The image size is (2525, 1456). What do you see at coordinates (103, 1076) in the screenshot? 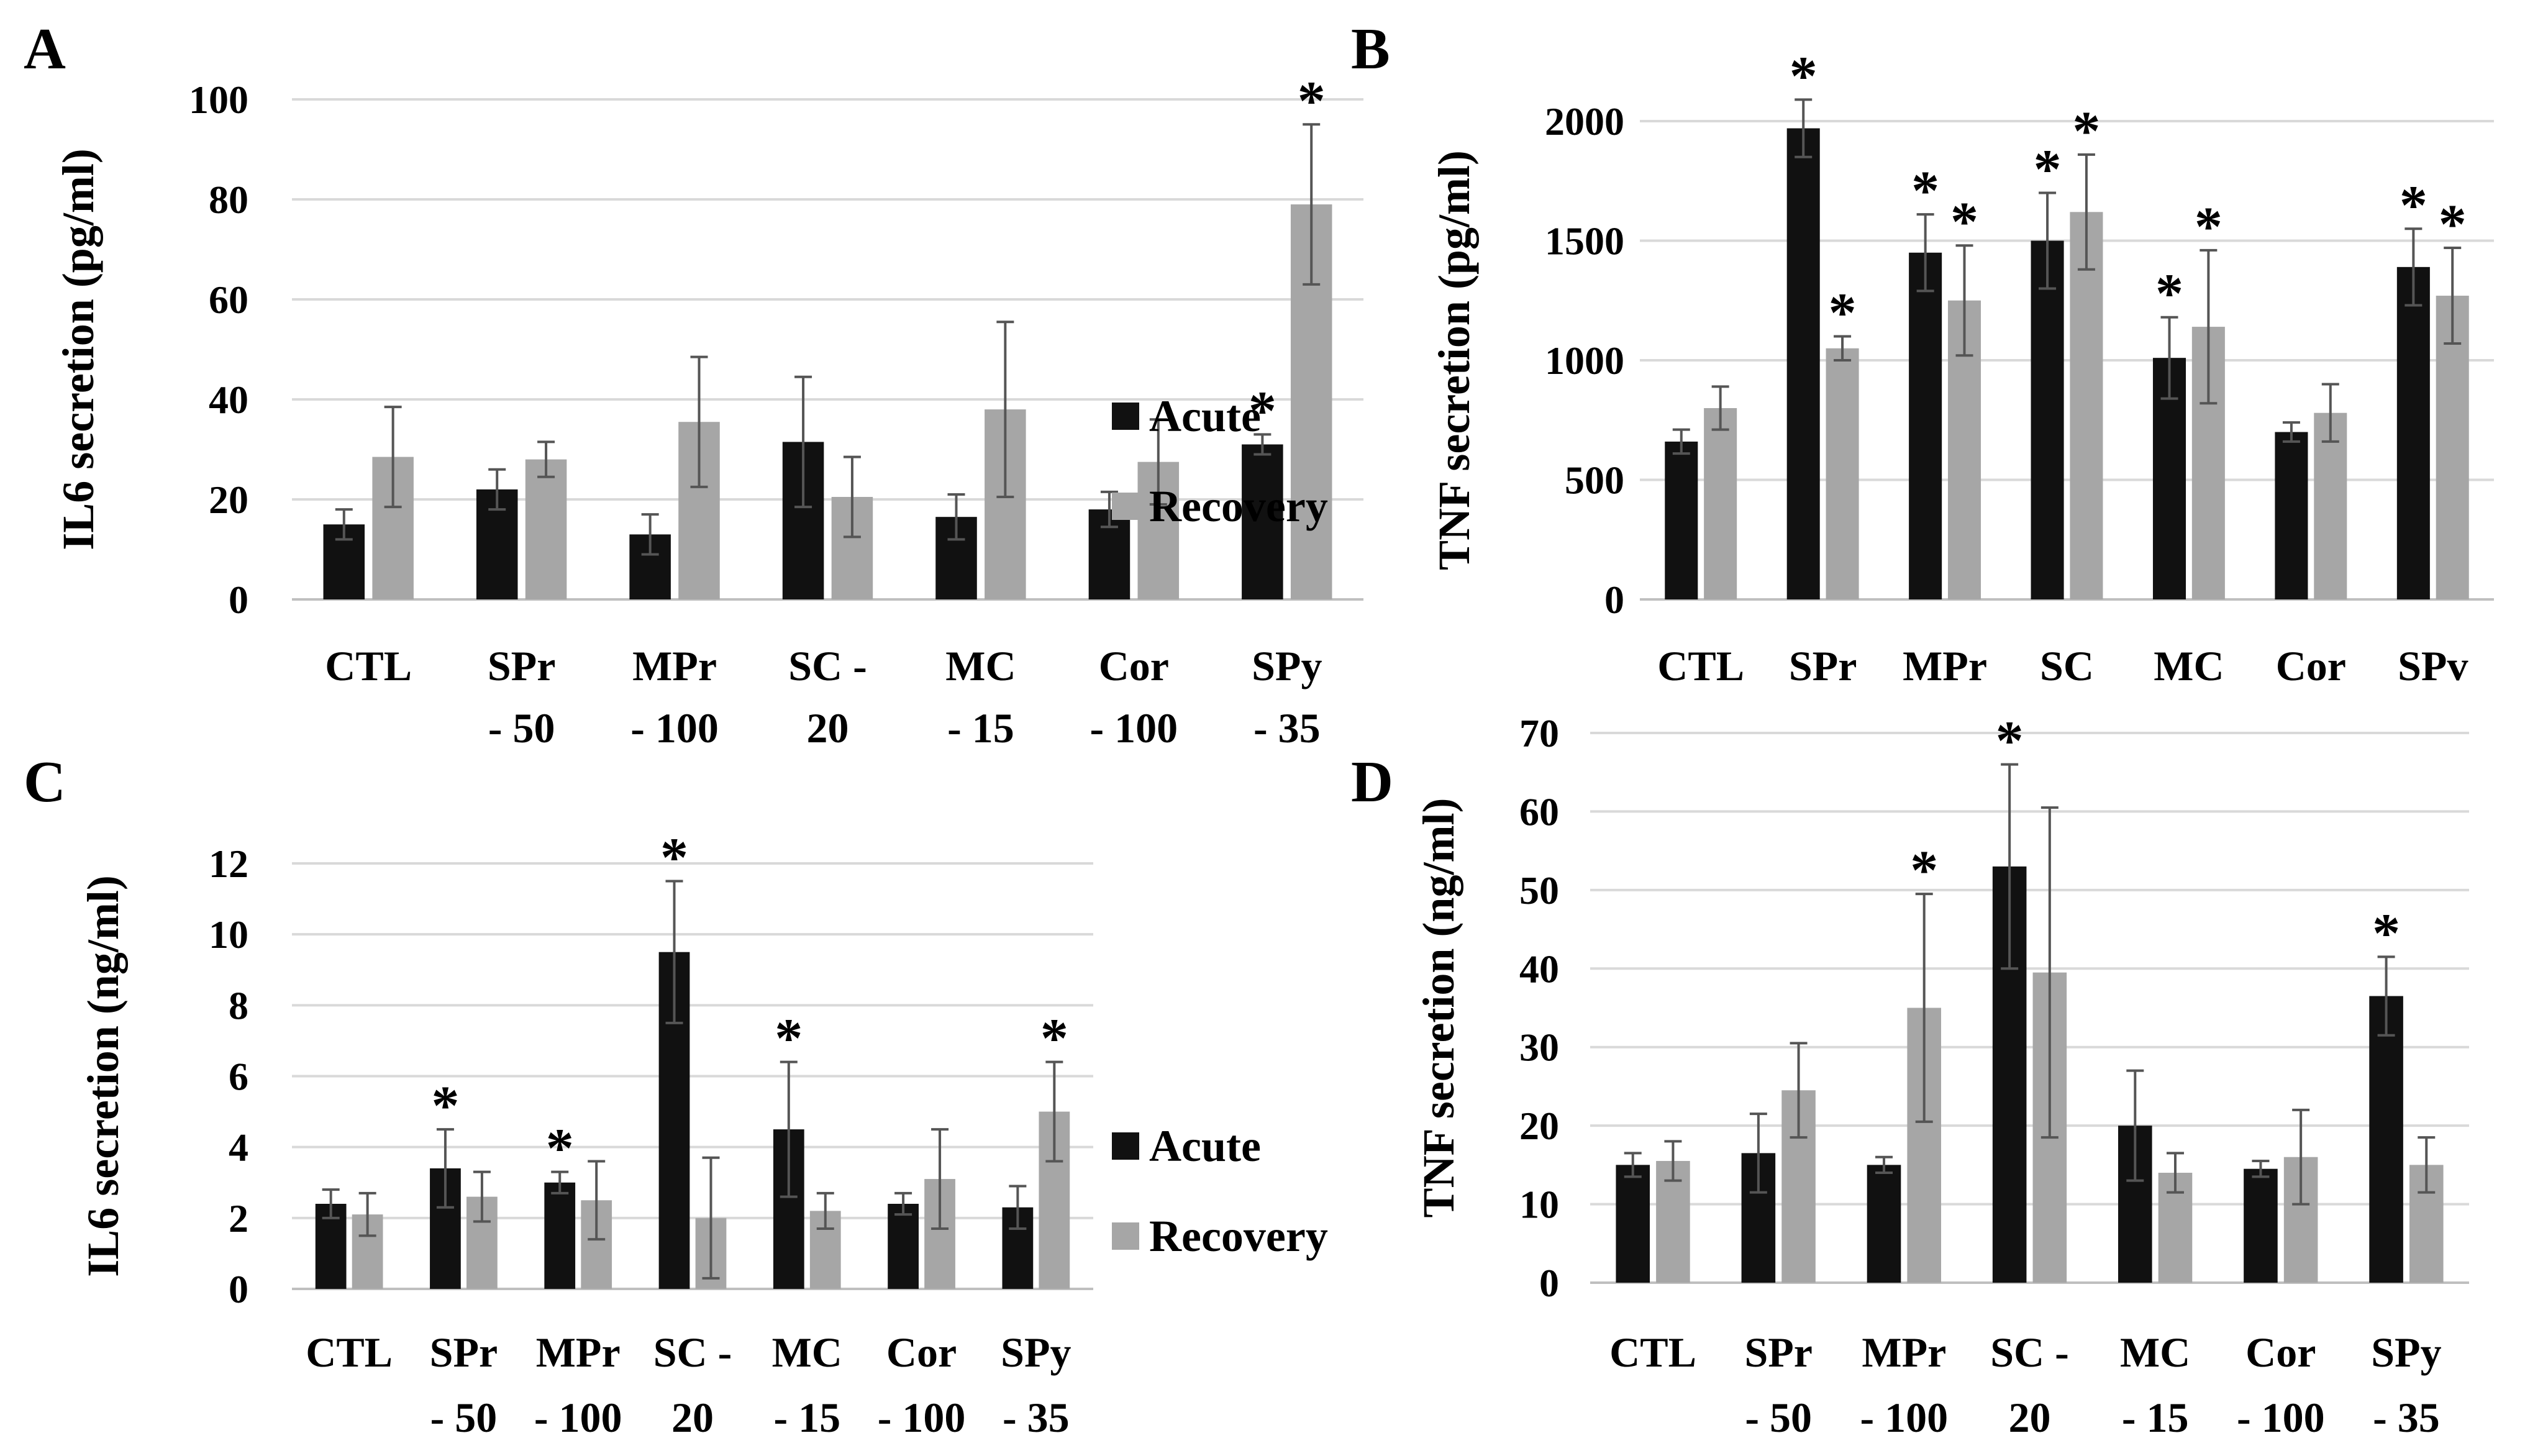
I see `y-axis-title: IL6 secretion (ng/ml)` at bounding box center [103, 1076].